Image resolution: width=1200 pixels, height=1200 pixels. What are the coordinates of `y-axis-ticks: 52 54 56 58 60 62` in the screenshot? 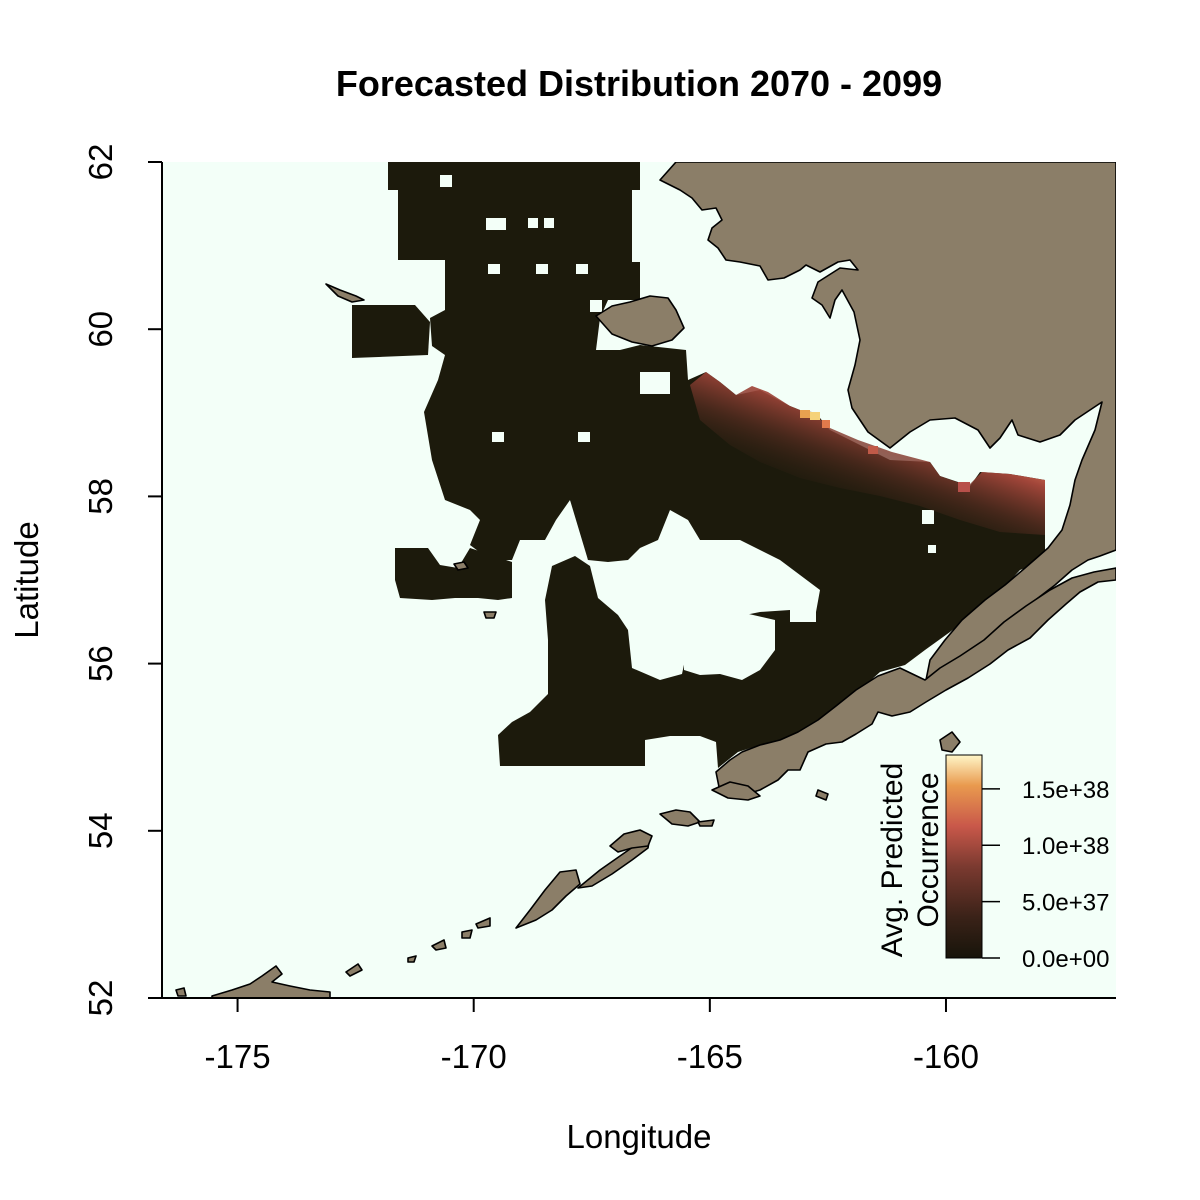 It's located at (122, 580).